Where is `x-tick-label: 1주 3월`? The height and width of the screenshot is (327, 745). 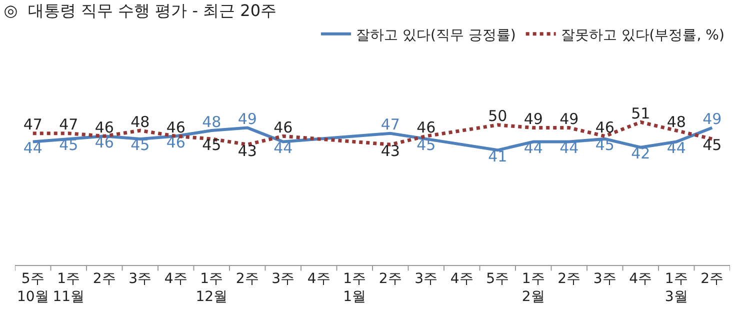 x-tick-label: 1주 3월 is located at coordinates (676, 287).